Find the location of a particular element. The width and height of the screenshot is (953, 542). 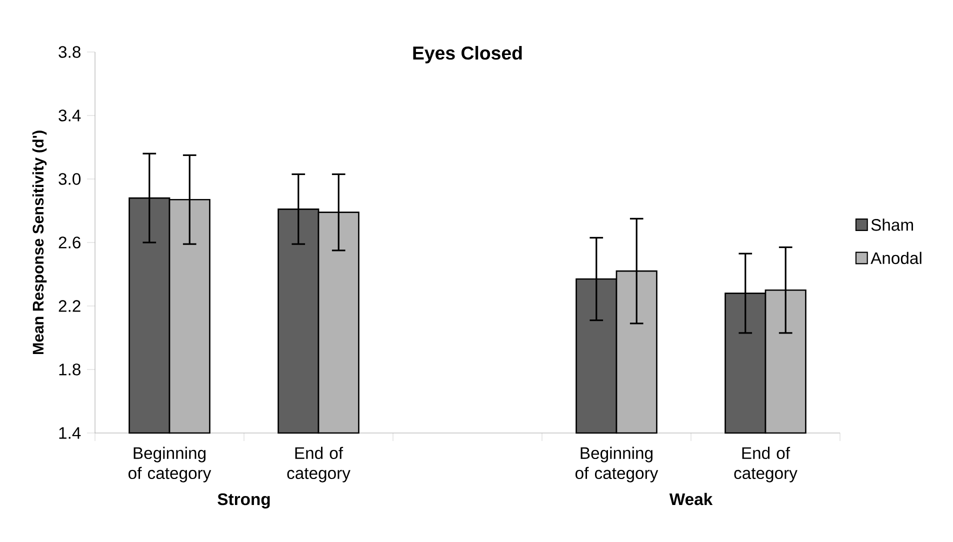

y-tick-label: 3.4 is located at coordinates (69, 116).